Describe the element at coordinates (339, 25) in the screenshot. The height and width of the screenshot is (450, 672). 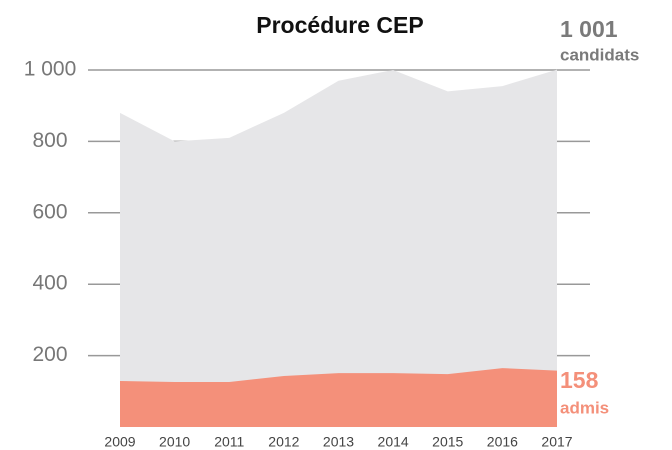
I see `chart-title: Procédure CEP` at that location.